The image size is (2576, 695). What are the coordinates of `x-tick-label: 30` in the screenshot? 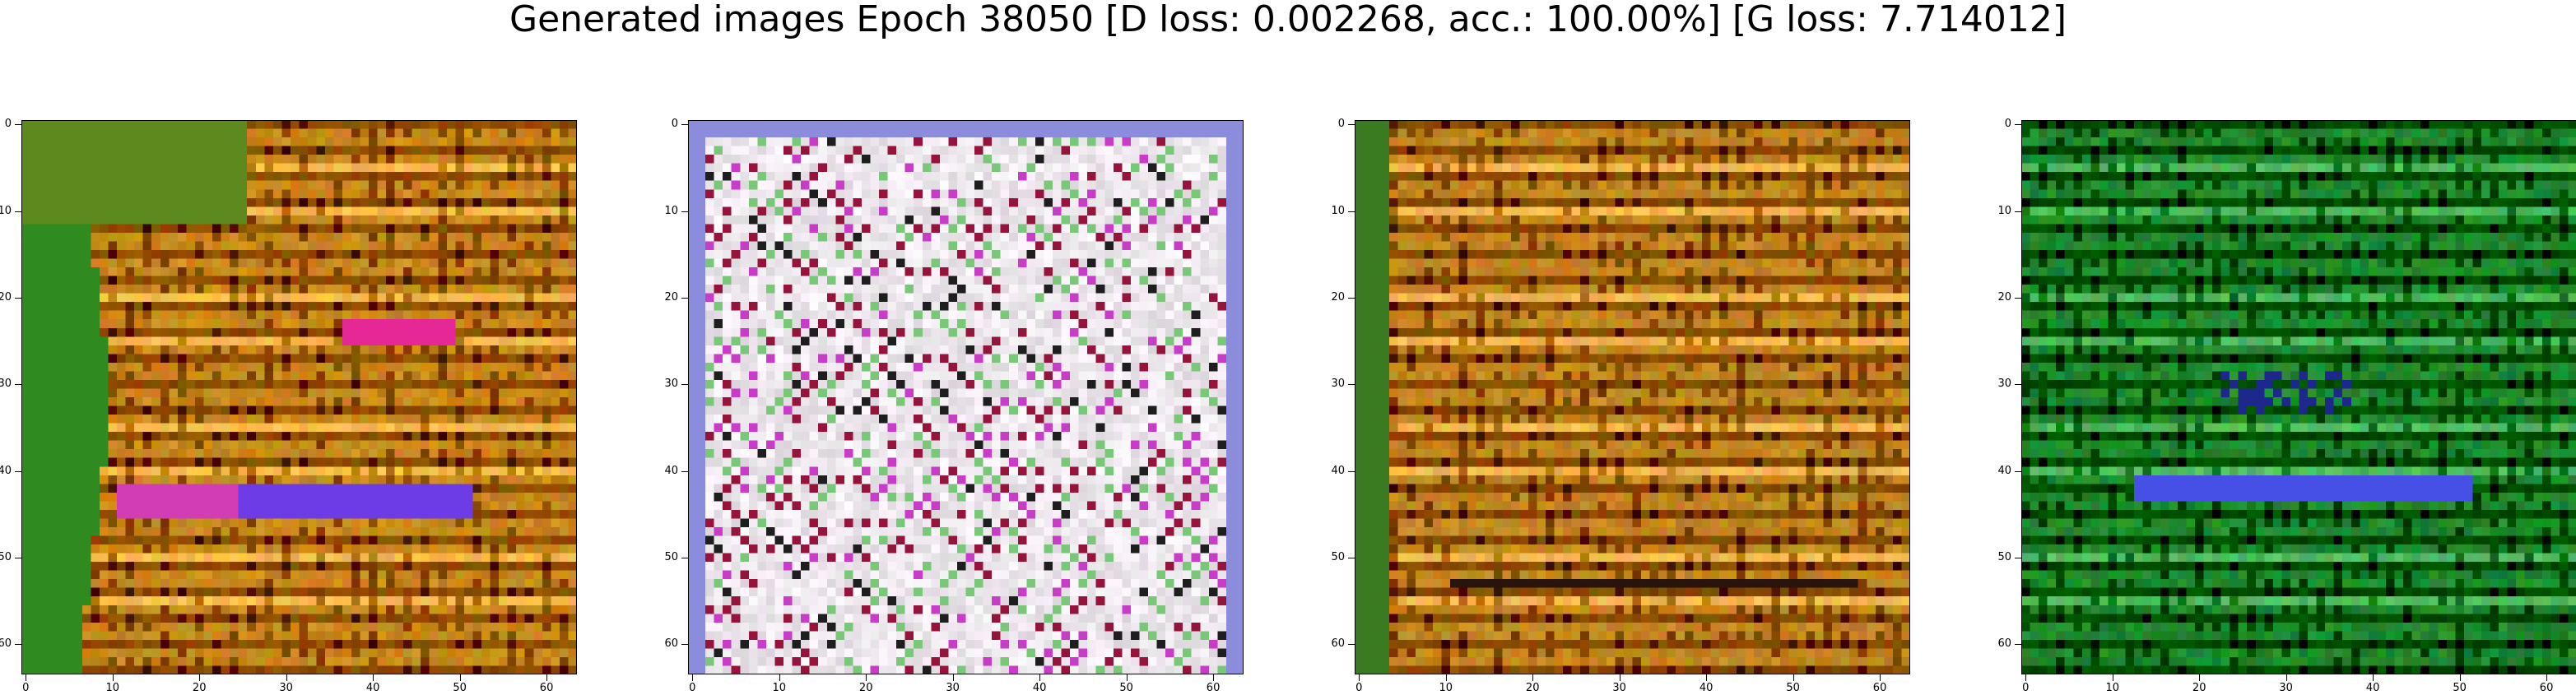 It's located at (2286, 688).